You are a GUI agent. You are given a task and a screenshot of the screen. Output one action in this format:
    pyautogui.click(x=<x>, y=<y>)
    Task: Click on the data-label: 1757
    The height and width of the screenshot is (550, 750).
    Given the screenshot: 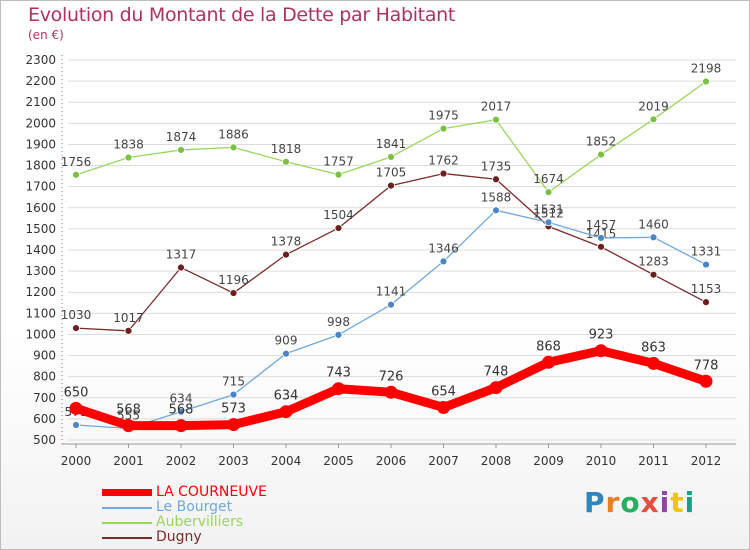 What is the action you would take?
    pyautogui.click(x=338, y=162)
    